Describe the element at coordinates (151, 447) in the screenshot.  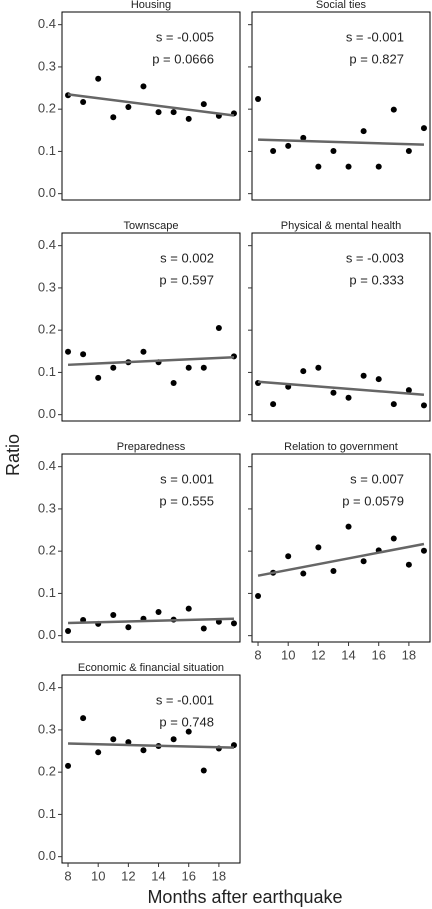
I see `panel-title: Preparedness` at that location.